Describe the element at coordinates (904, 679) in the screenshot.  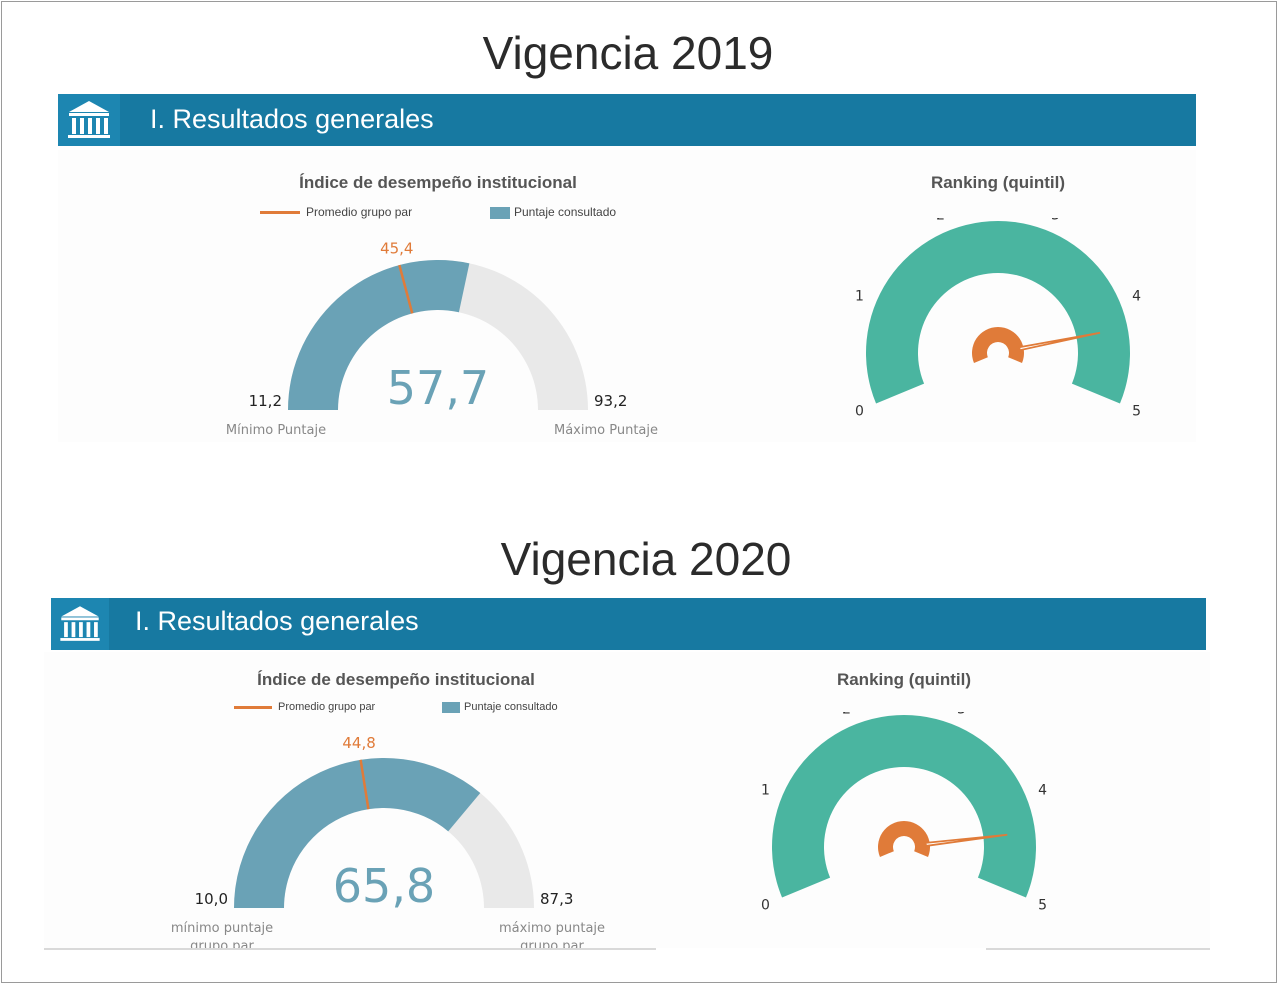
I see `ranking-title-2020: Ranking (quintil)` at that location.